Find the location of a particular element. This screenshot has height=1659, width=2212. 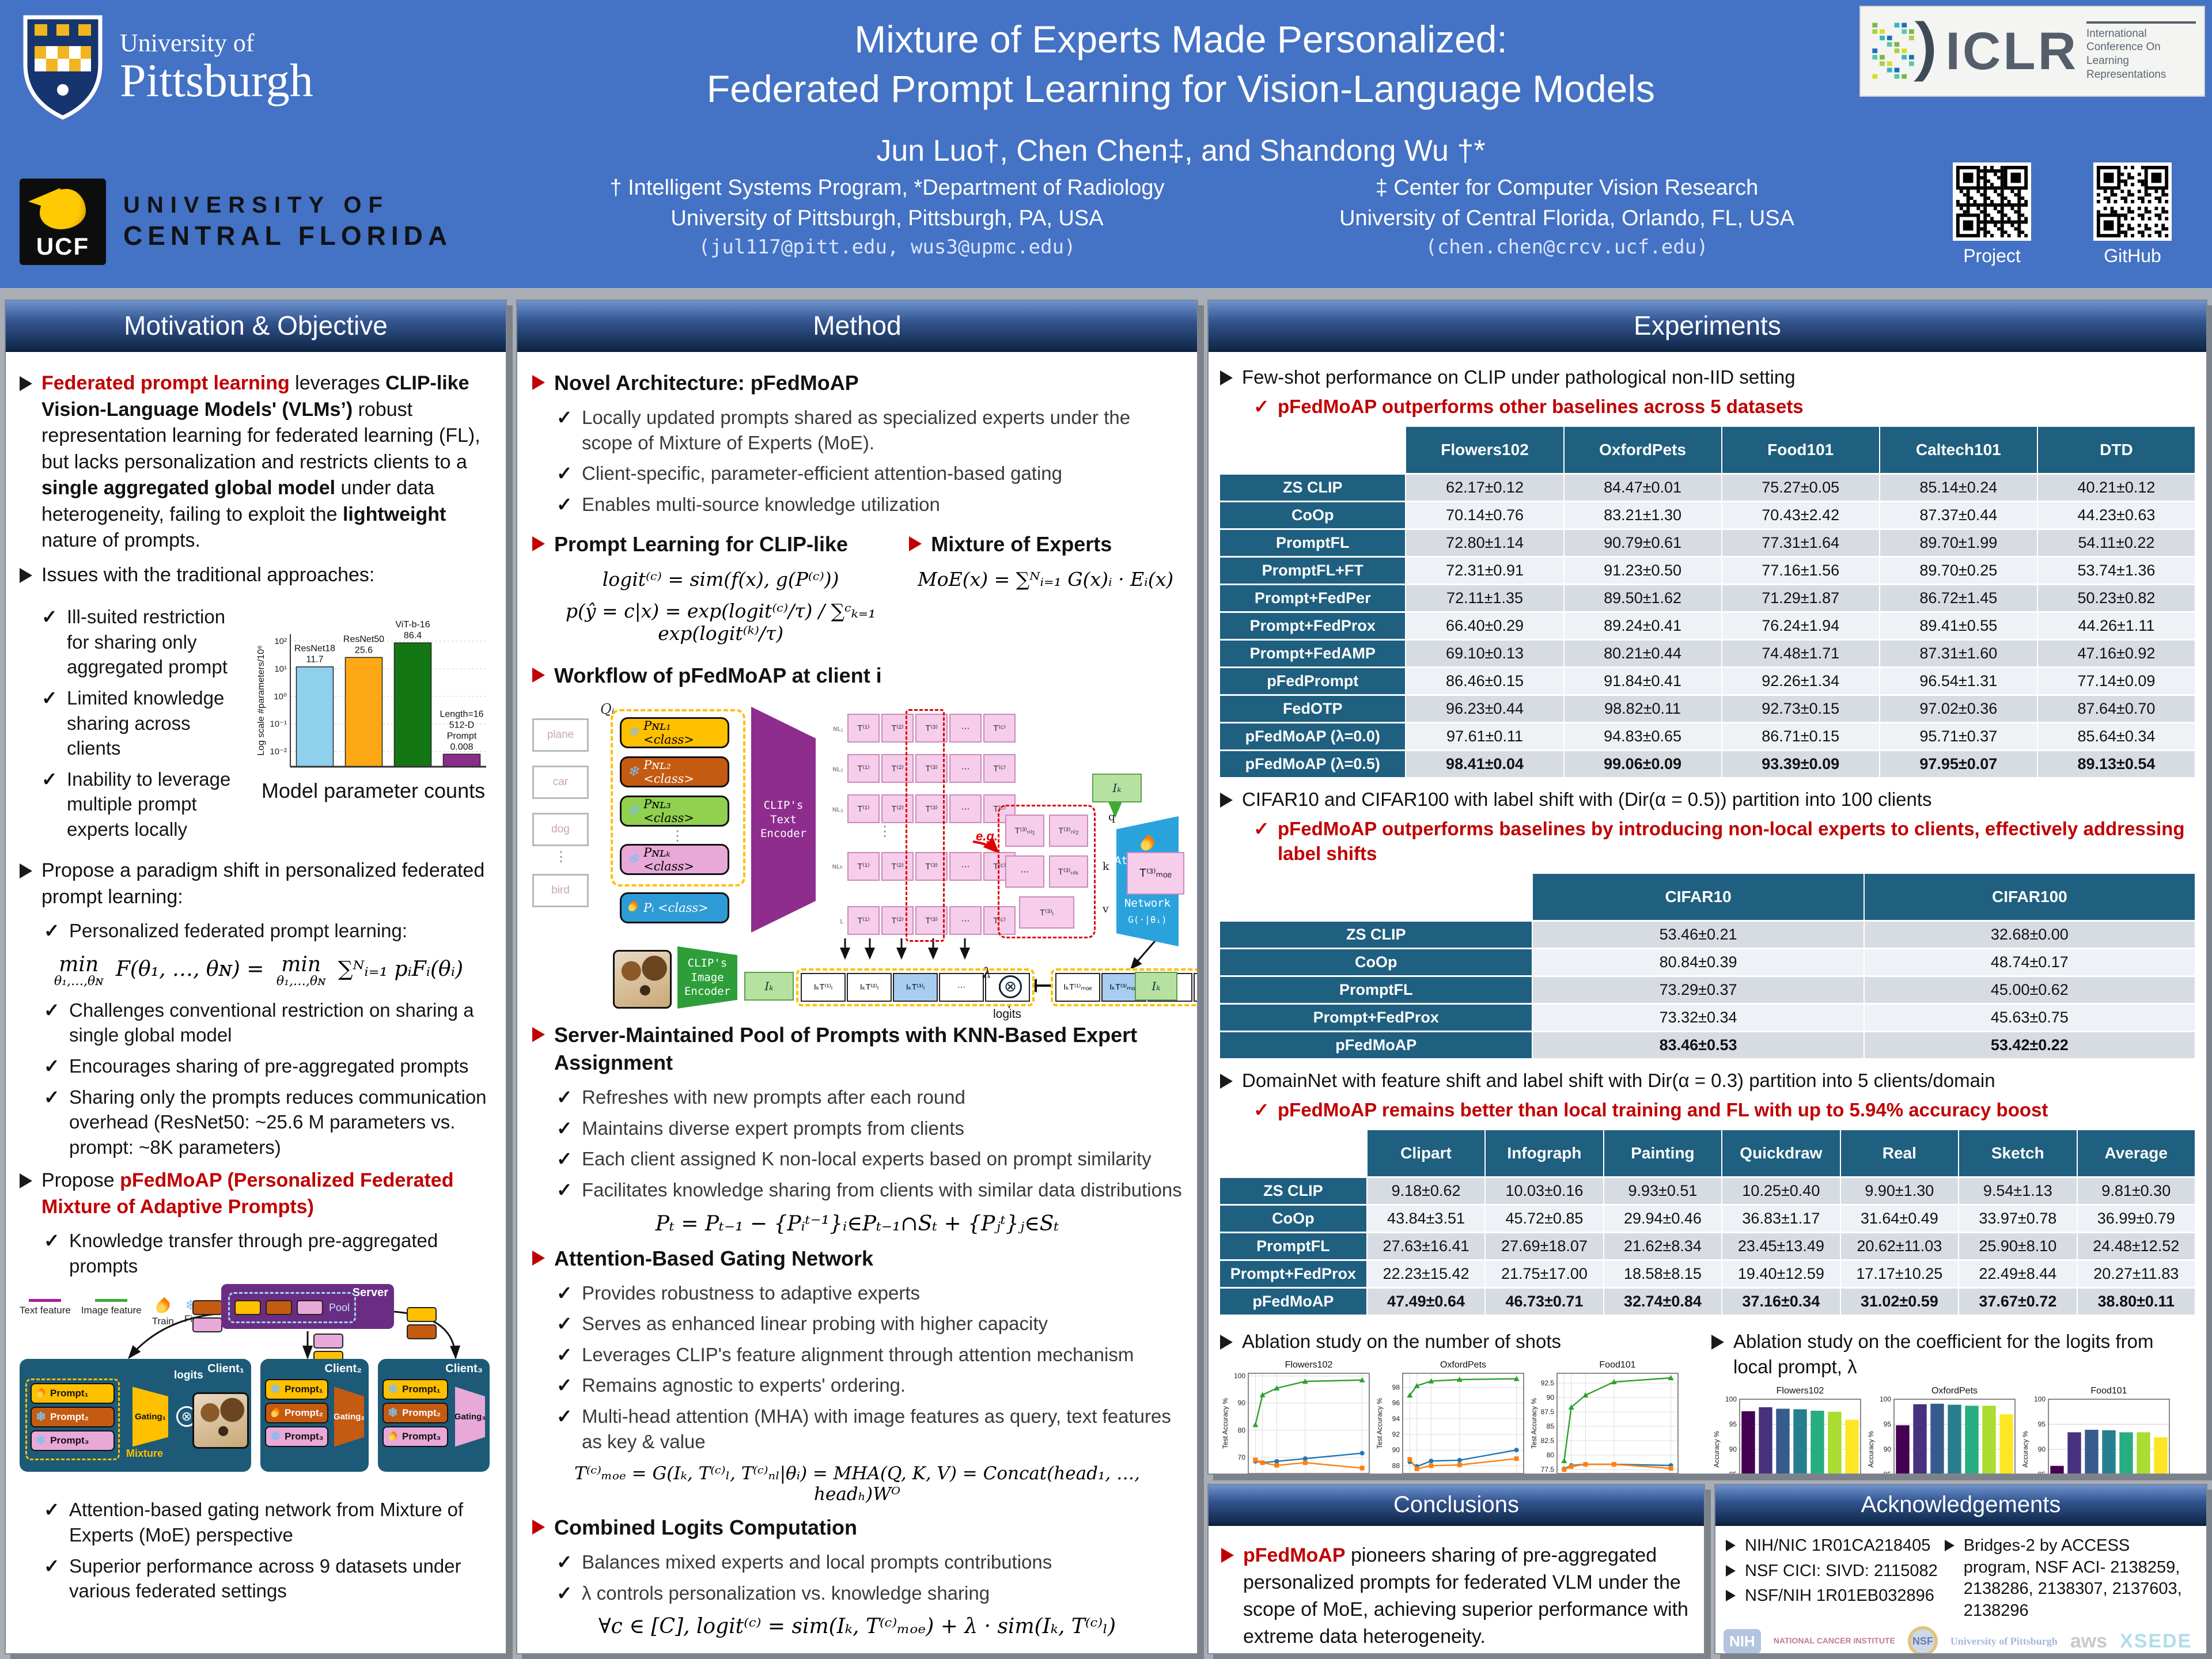

table-cell: 70.43±2.42 is located at coordinates (1800, 515).